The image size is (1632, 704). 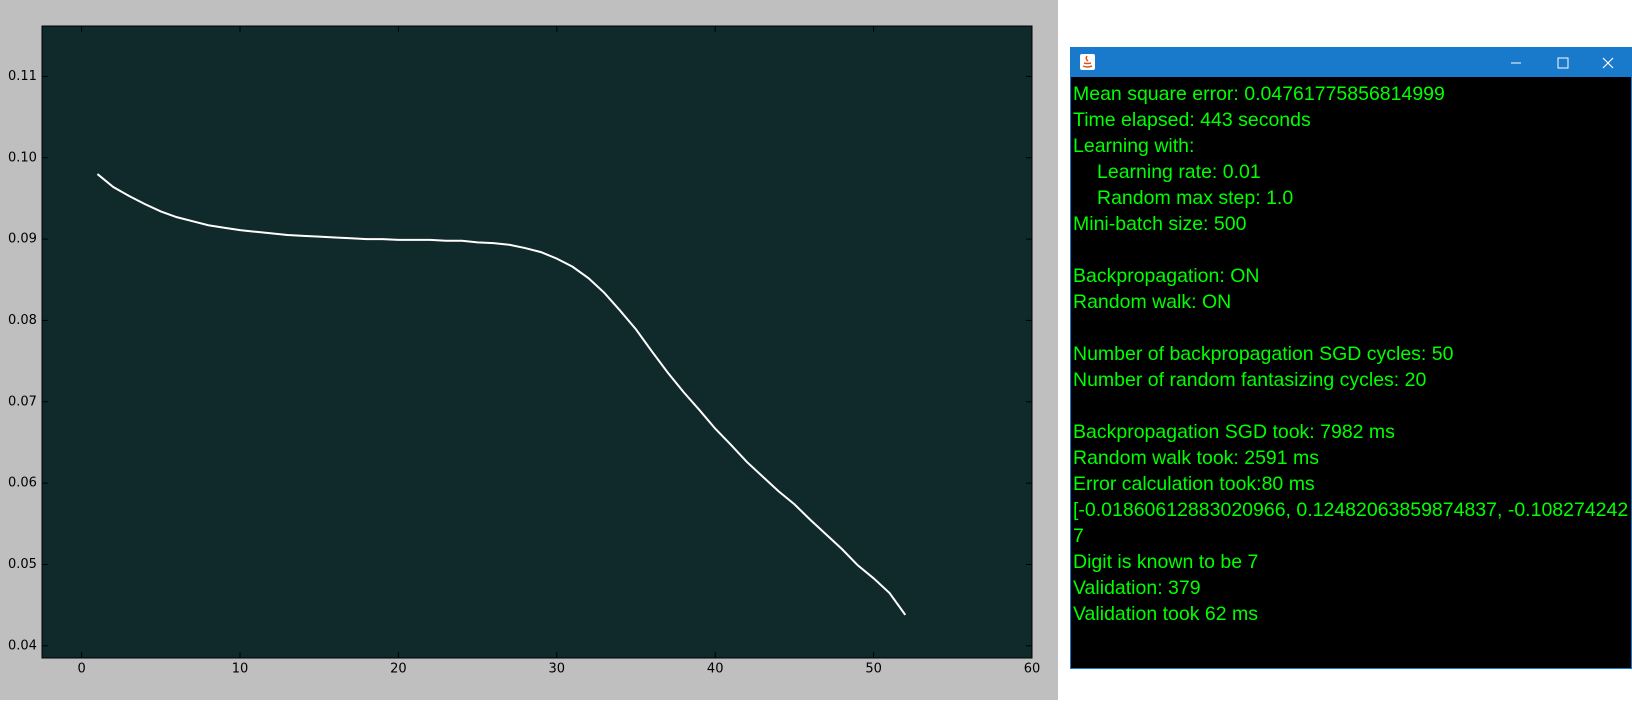 What do you see at coordinates (1250, 380) in the screenshot?
I see `console-line: Number of random fantasizing cycles: 20` at bounding box center [1250, 380].